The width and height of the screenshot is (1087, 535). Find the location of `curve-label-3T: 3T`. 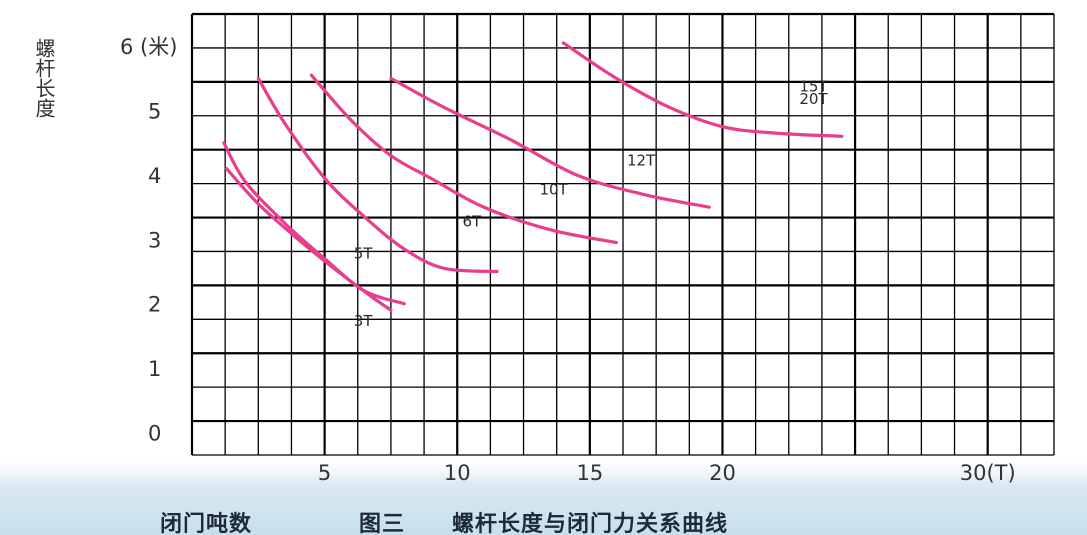

curve-label-3T: 3T is located at coordinates (364, 321).